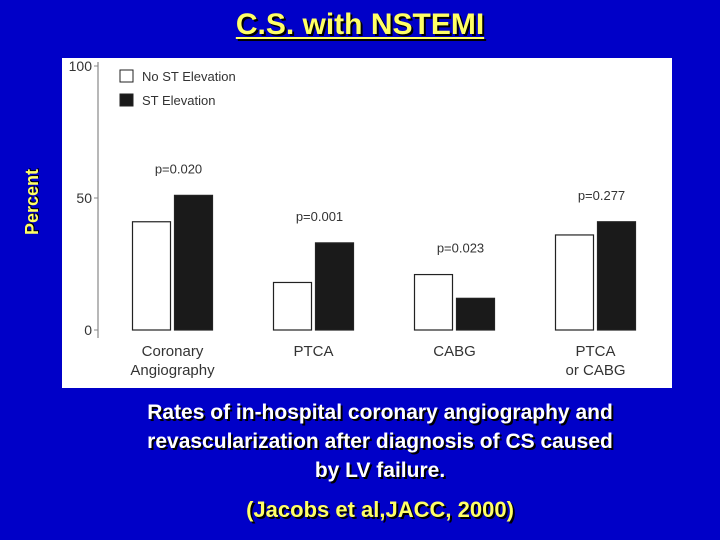 The image size is (720, 540). I want to click on y-axis-label: Percent, so click(32, 202).